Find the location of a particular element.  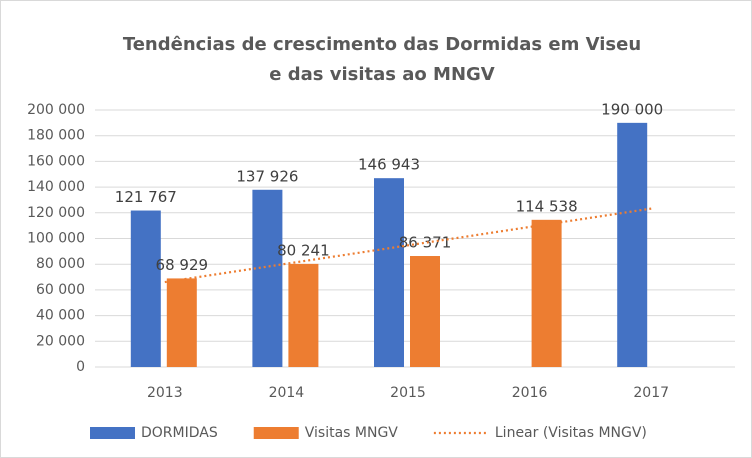

y-tick-label: 80 000 is located at coordinates (60, 264).